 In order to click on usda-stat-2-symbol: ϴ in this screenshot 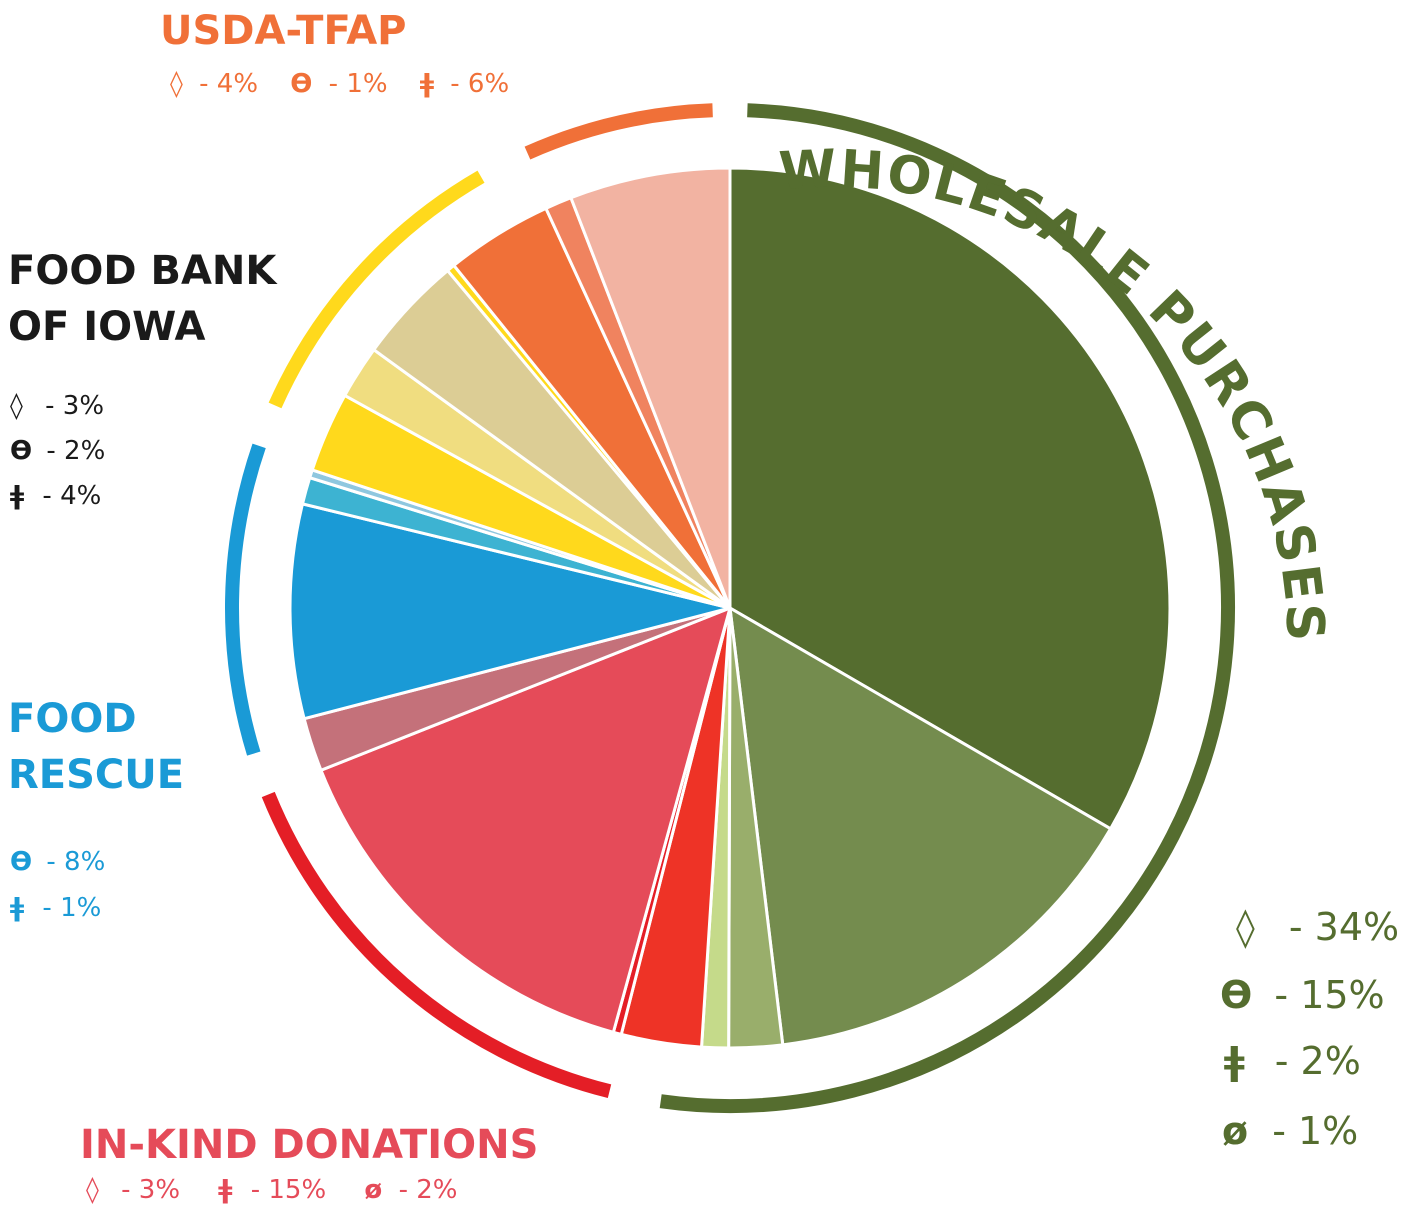, I will do `click(301, 84)`.